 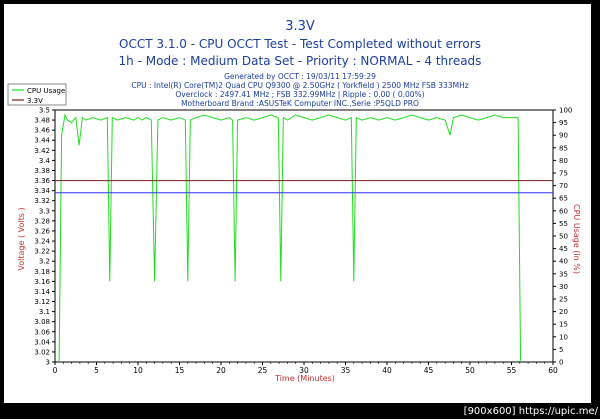 What do you see at coordinates (138, 370) in the screenshot?
I see `x-tick-label: 10` at bounding box center [138, 370].